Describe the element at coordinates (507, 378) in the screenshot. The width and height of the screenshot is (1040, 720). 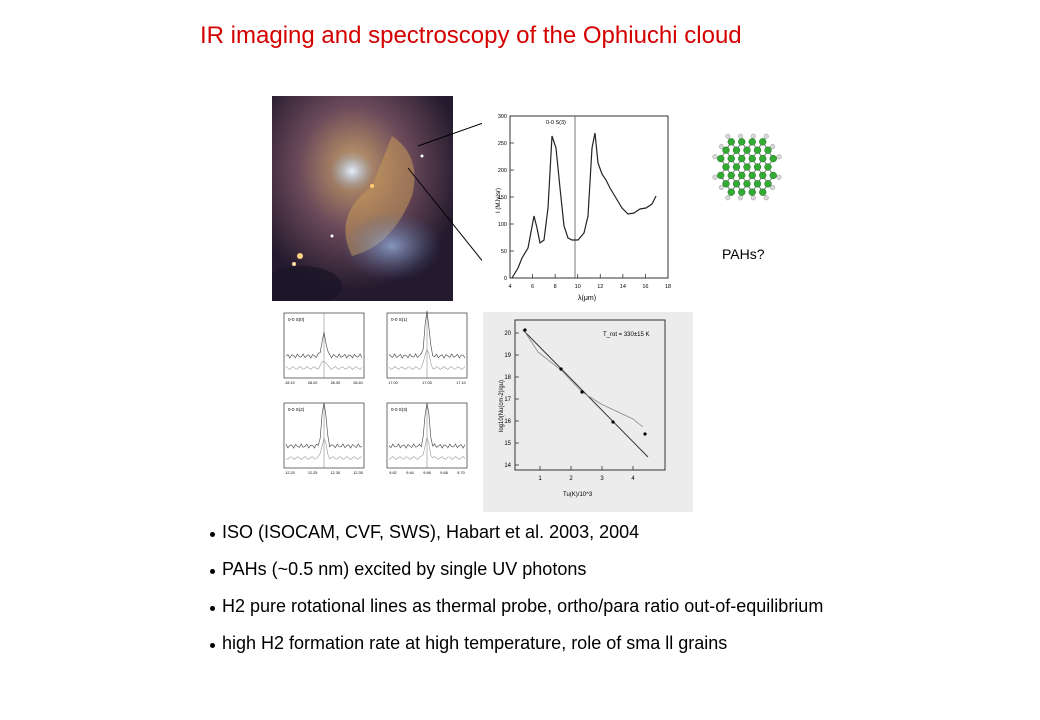
I see `rotation-y-tick-label: 18` at that location.